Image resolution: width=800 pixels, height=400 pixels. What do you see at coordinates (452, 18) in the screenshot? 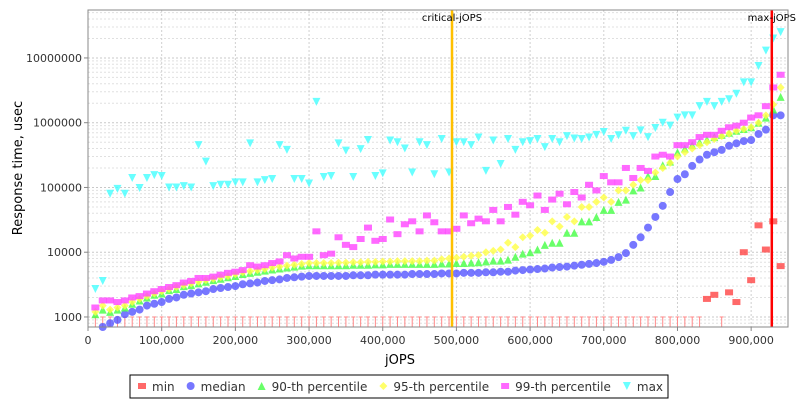
I see `marker-label: critical-jOPS` at bounding box center [452, 18].